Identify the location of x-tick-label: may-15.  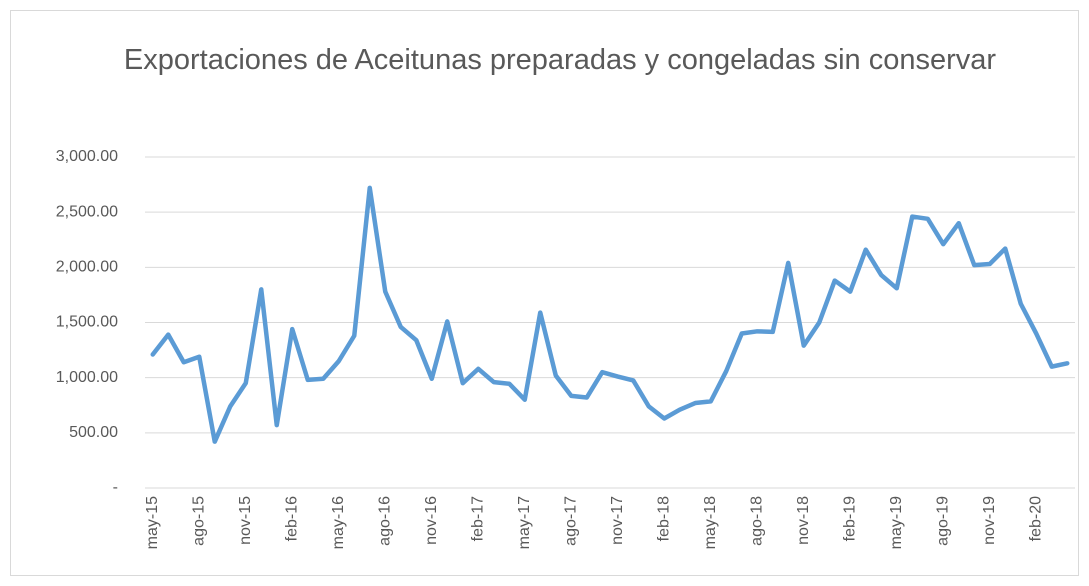
(152, 522).